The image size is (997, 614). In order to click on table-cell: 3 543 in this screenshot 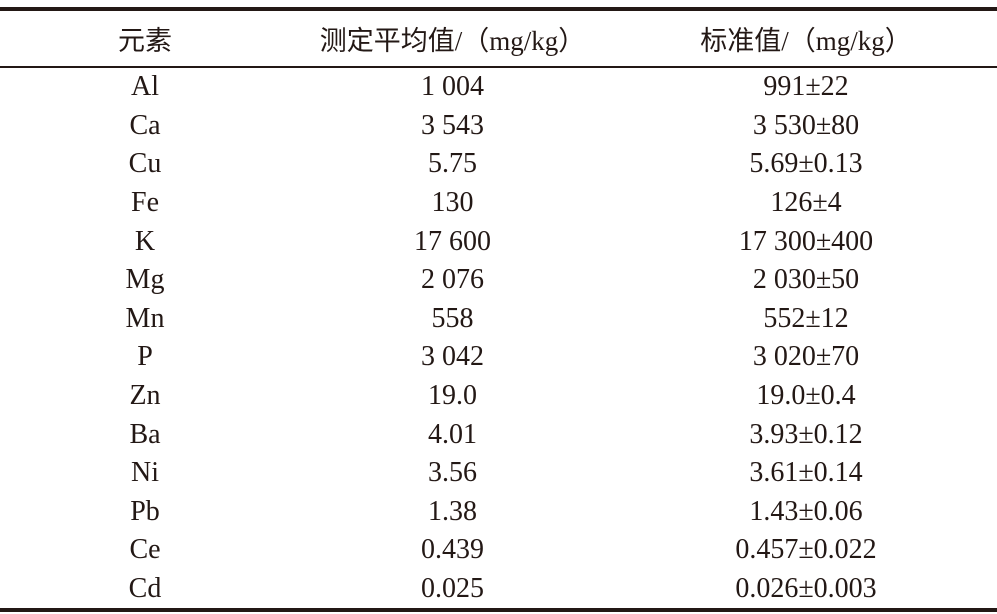, I will do `click(452, 125)`.